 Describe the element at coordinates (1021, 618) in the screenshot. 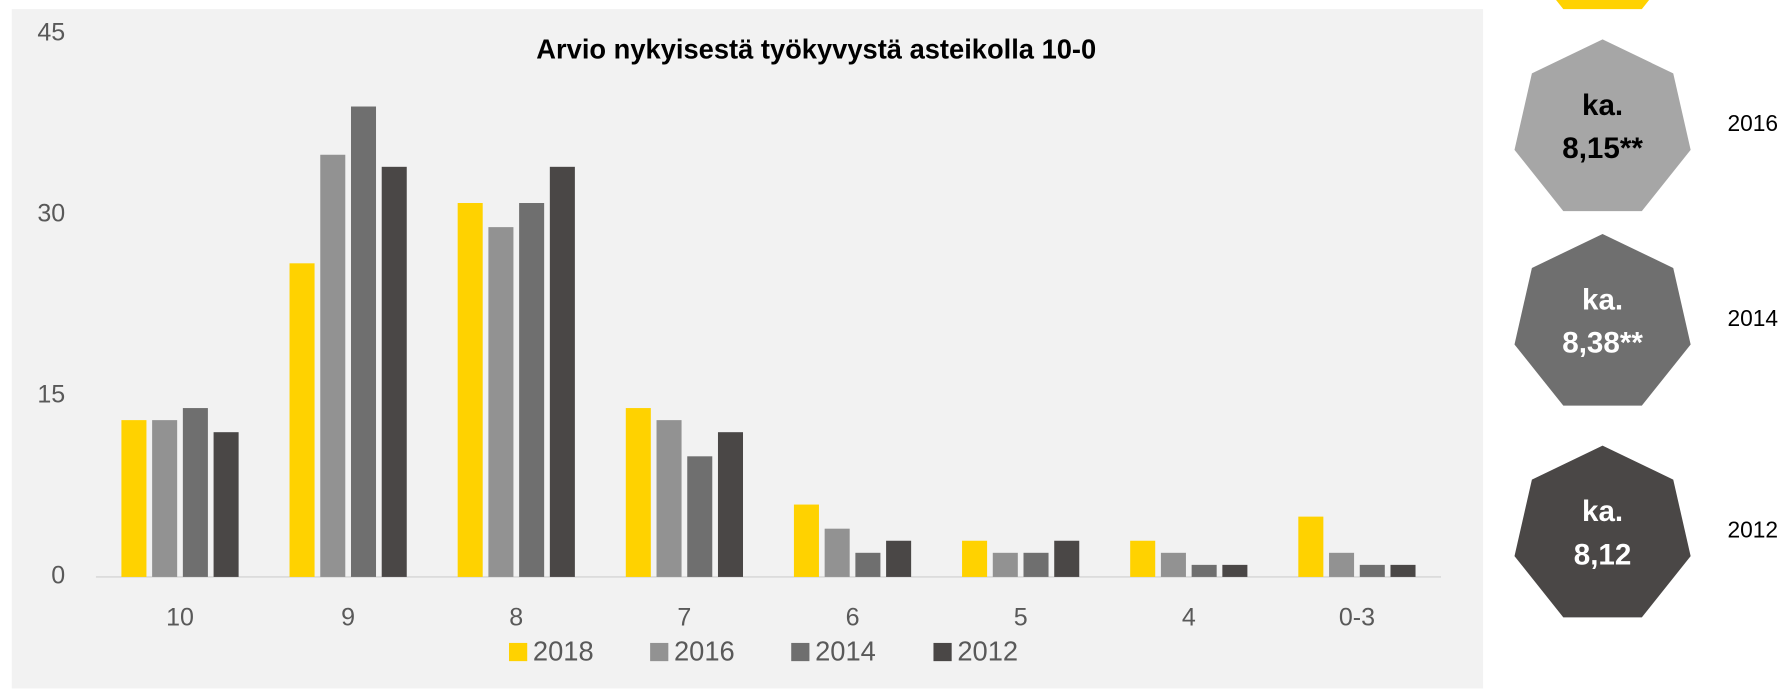

I see `x-tick-label: 5` at that location.